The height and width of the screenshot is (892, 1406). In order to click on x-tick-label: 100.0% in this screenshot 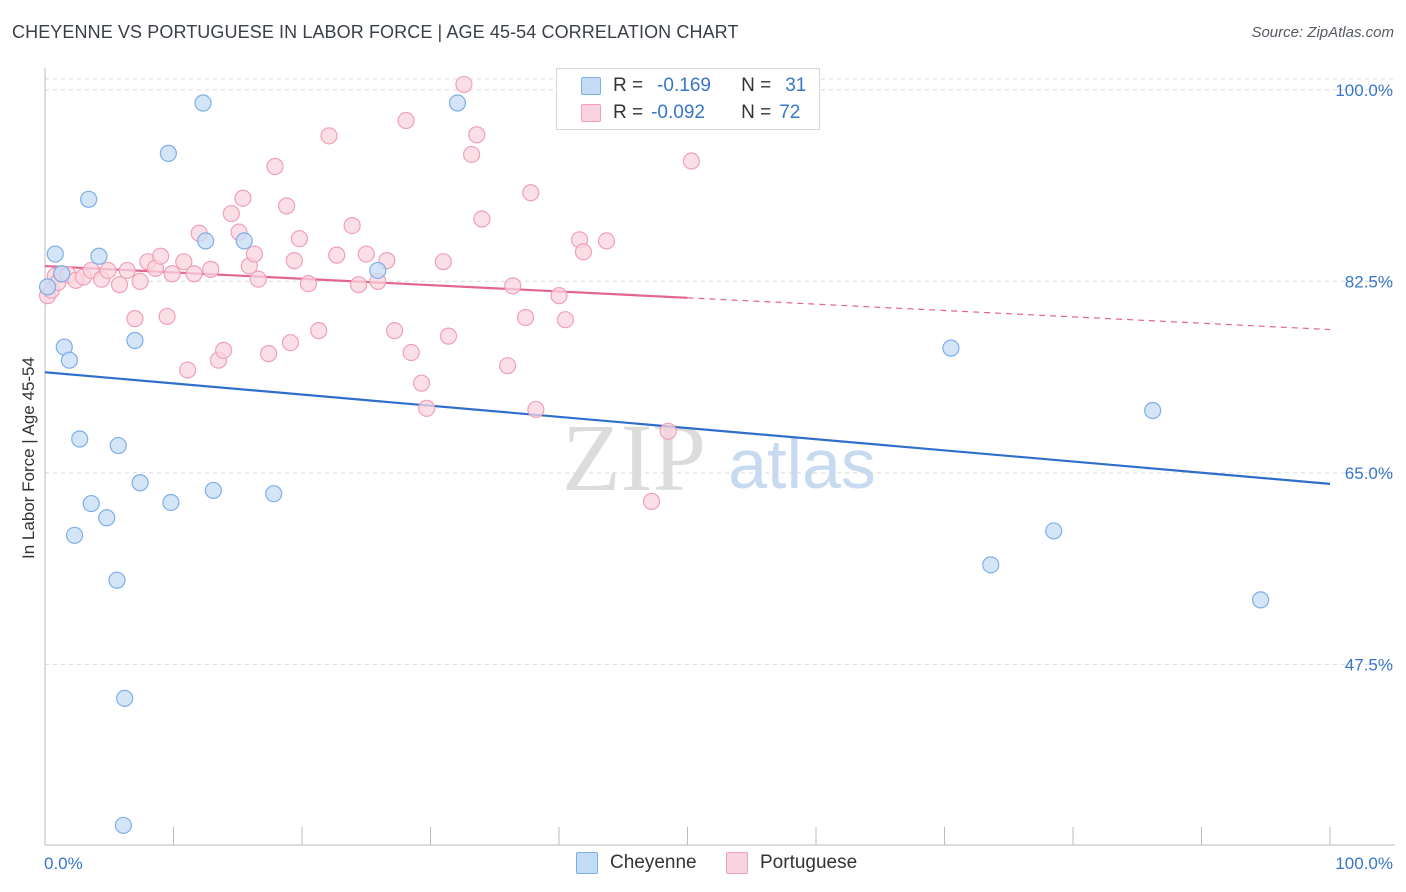, I will do `click(1364, 863)`.